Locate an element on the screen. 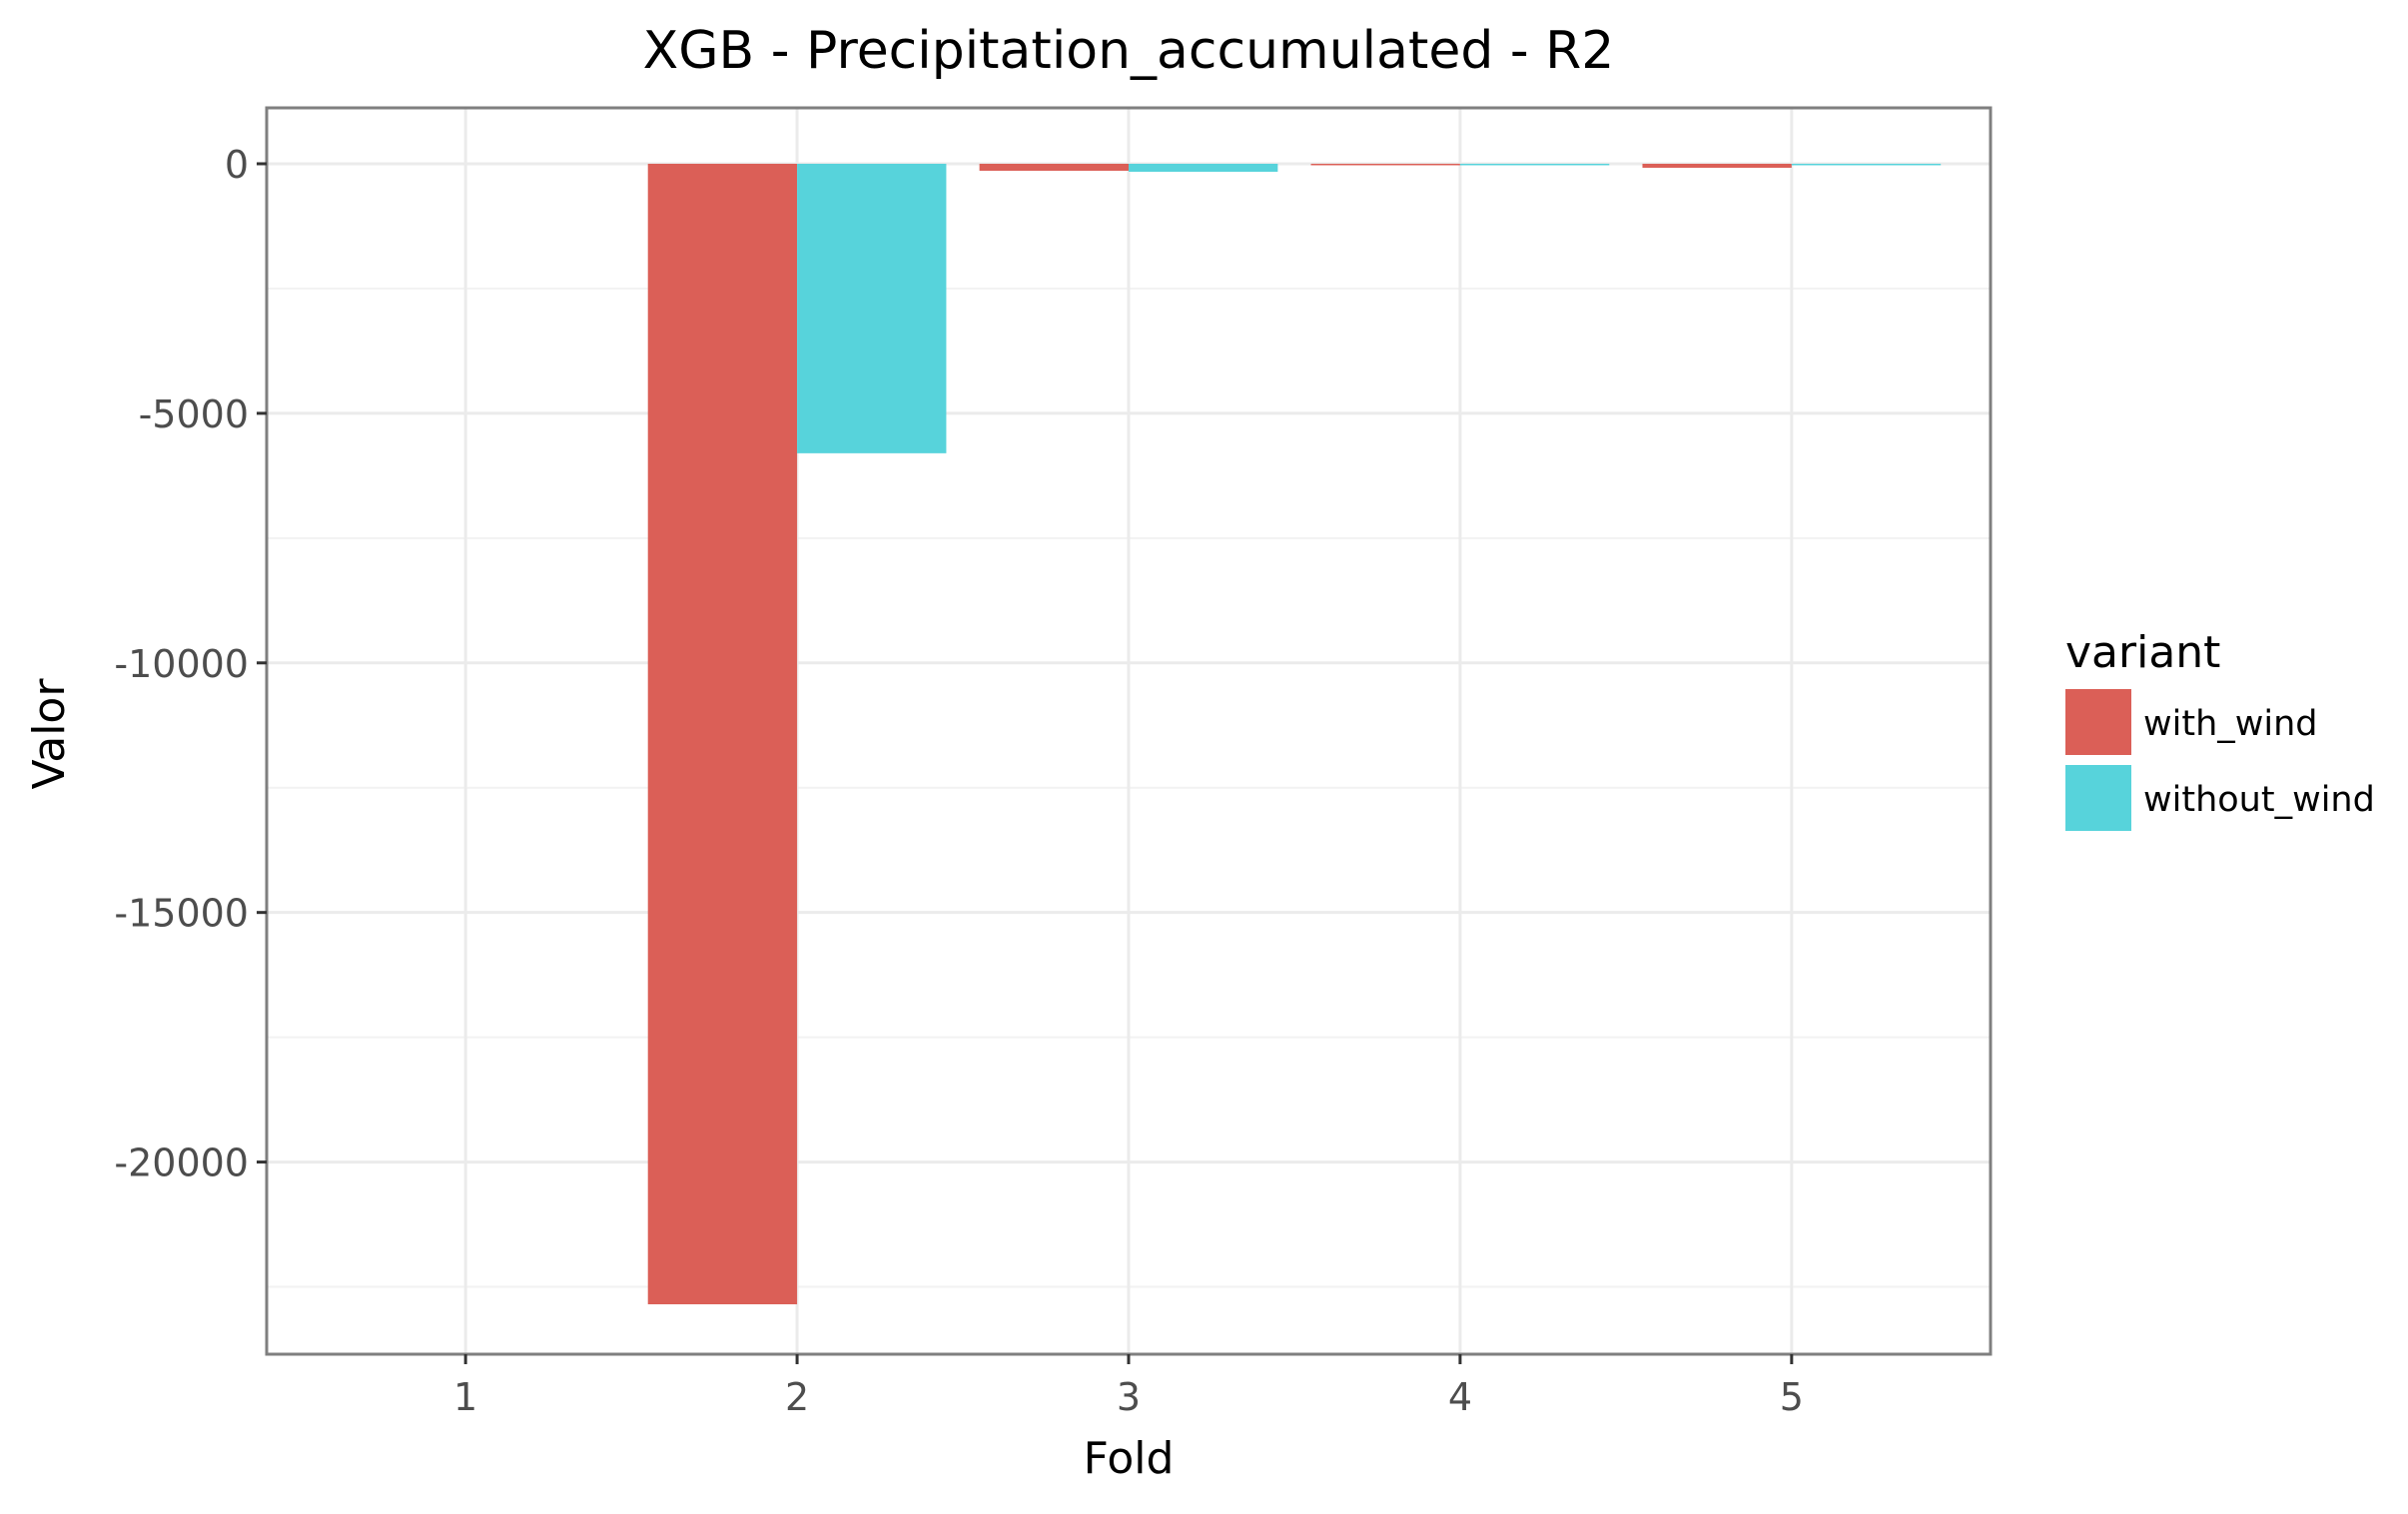  chart-title: XGB - Precipitation_accumulated - R2 is located at coordinates (1129, 51).